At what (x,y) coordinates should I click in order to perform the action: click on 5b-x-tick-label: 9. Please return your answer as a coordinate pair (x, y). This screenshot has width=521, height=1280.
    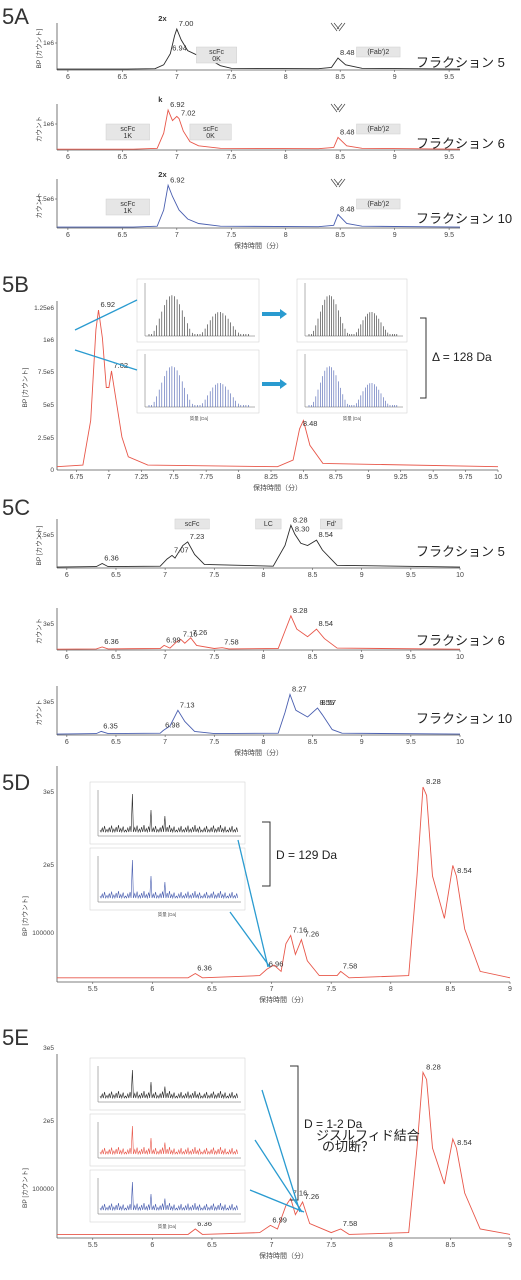
    Looking at the image, I should click on (368, 477).